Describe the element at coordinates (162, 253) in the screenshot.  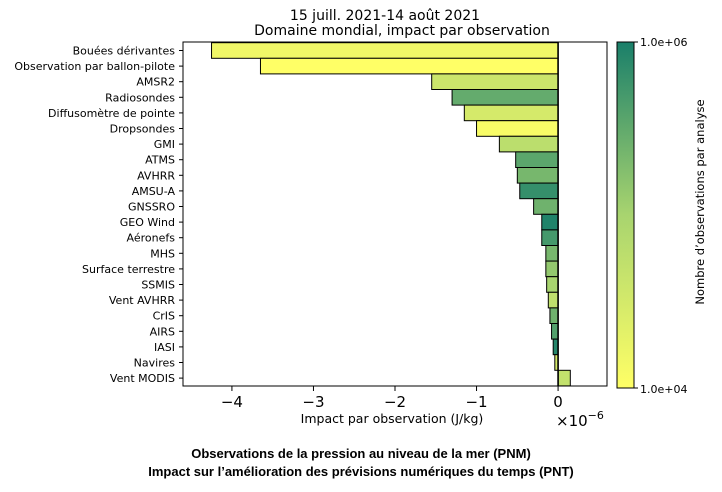
I see `y-tick-label: MHS` at that location.